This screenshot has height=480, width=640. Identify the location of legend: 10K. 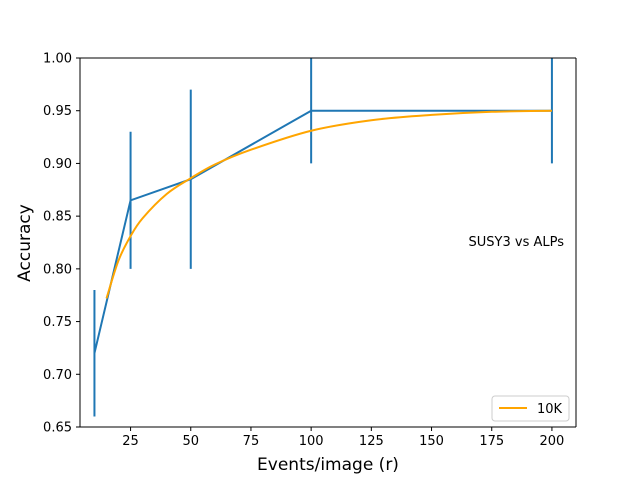
(530, 408).